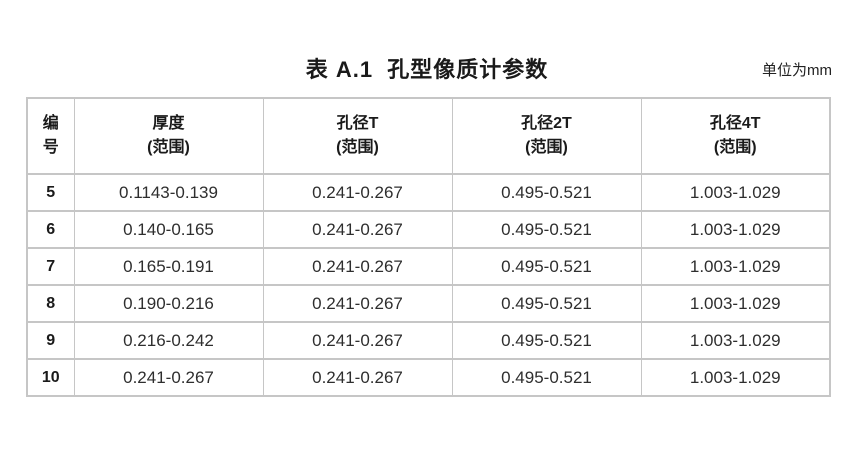 The image size is (854, 449). What do you see at coordinates (50, 229) in the screenshot?
I see `cell-number: 6` at bounding box center [50, 229].